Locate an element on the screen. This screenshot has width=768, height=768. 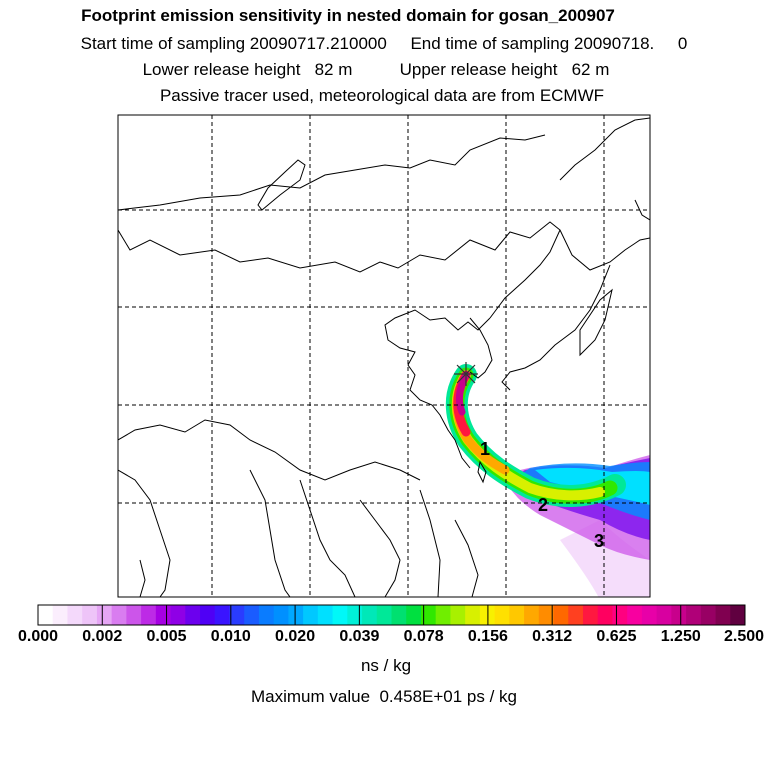
colorbar-label: 0.020 is located at coordinates (295, 636).